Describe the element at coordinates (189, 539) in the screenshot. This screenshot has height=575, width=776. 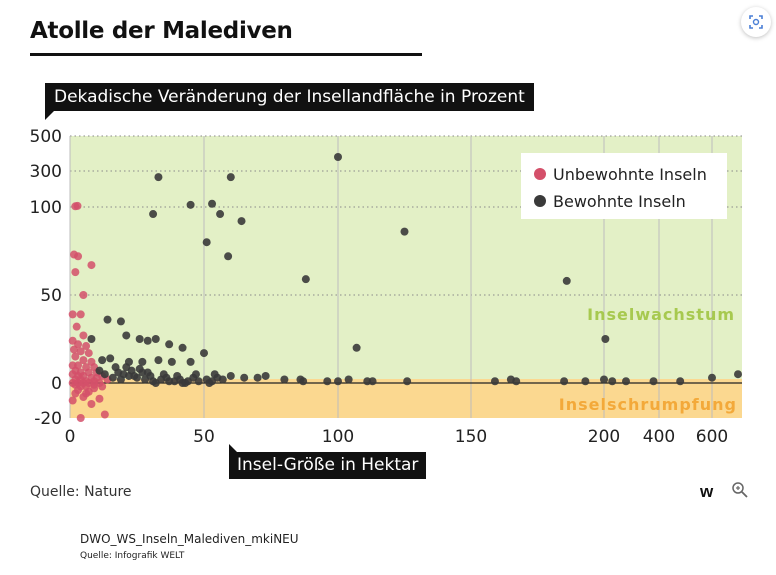
I see `graphic-filename: DWO_WS_Inseln_Malediven_mkiNEU` at that location.